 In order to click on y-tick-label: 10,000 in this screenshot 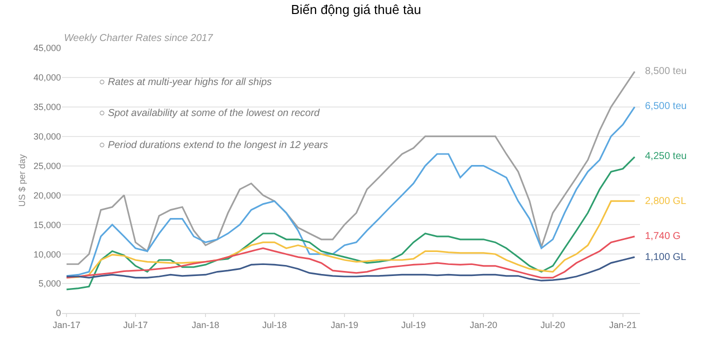, I will do `click(47, 254)`.